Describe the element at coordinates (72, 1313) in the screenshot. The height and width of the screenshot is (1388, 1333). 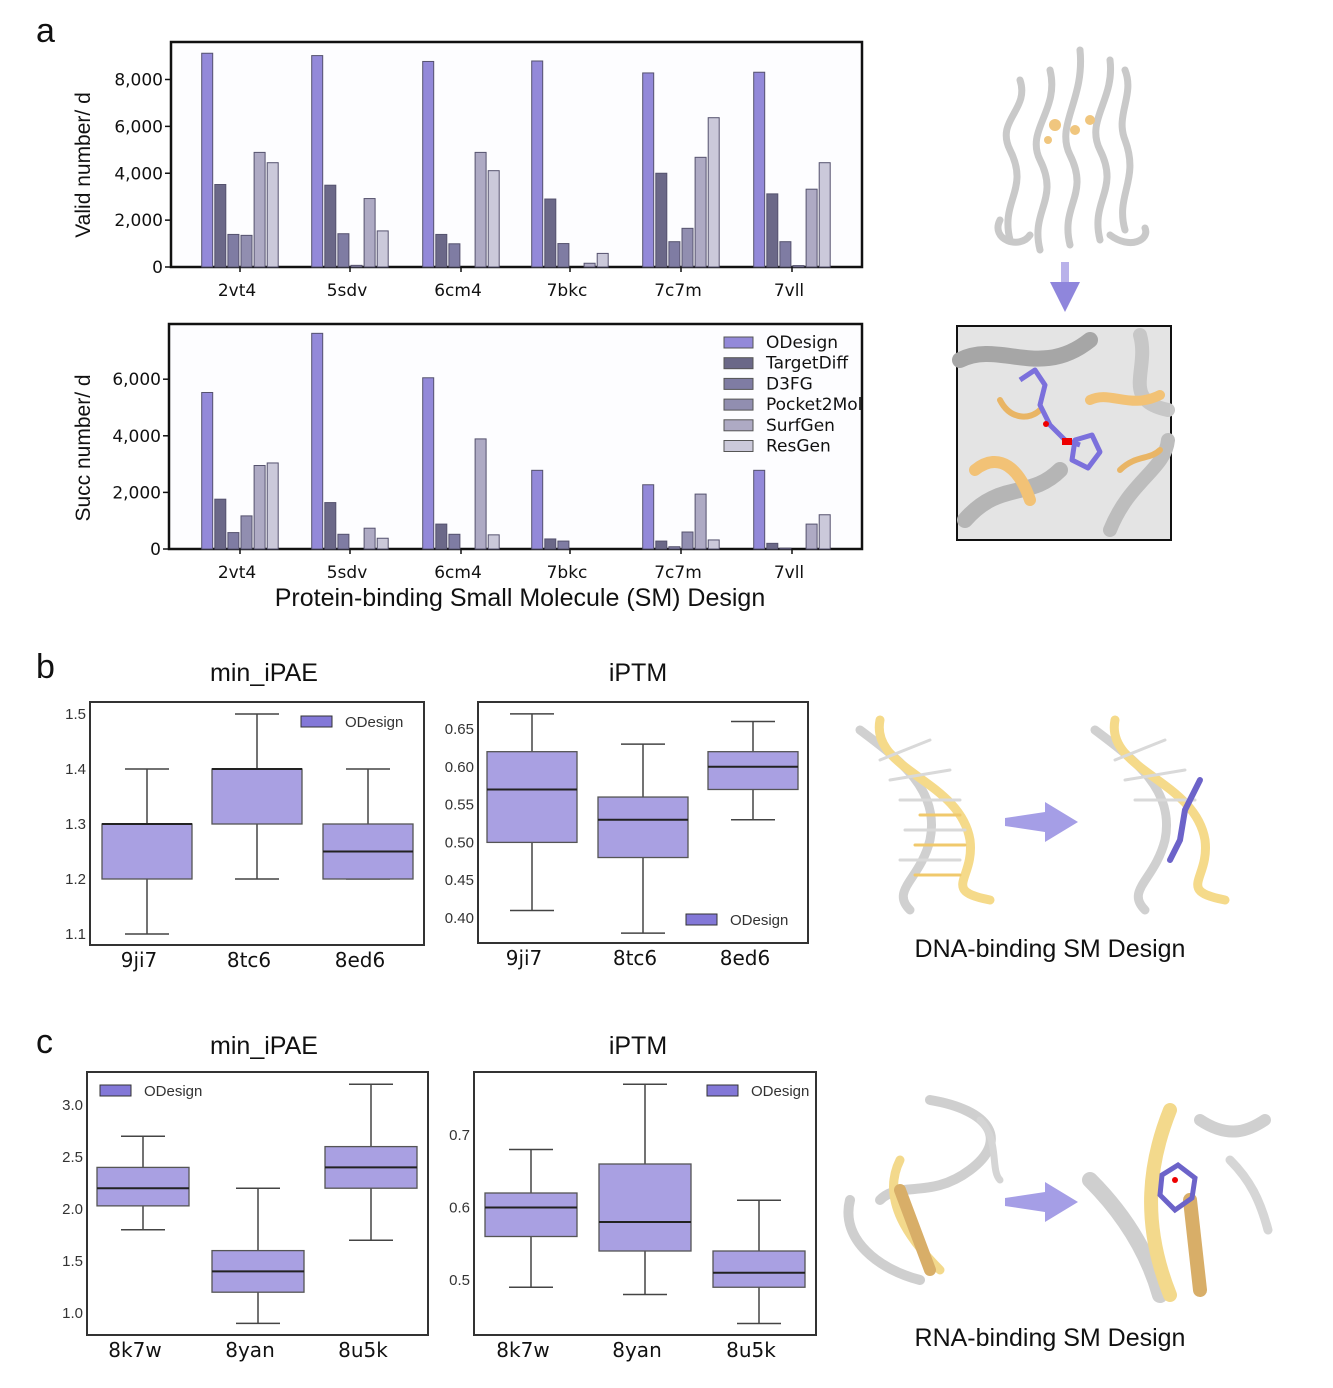
I see `c_ipae-ytick-label: 1.0` at that location.